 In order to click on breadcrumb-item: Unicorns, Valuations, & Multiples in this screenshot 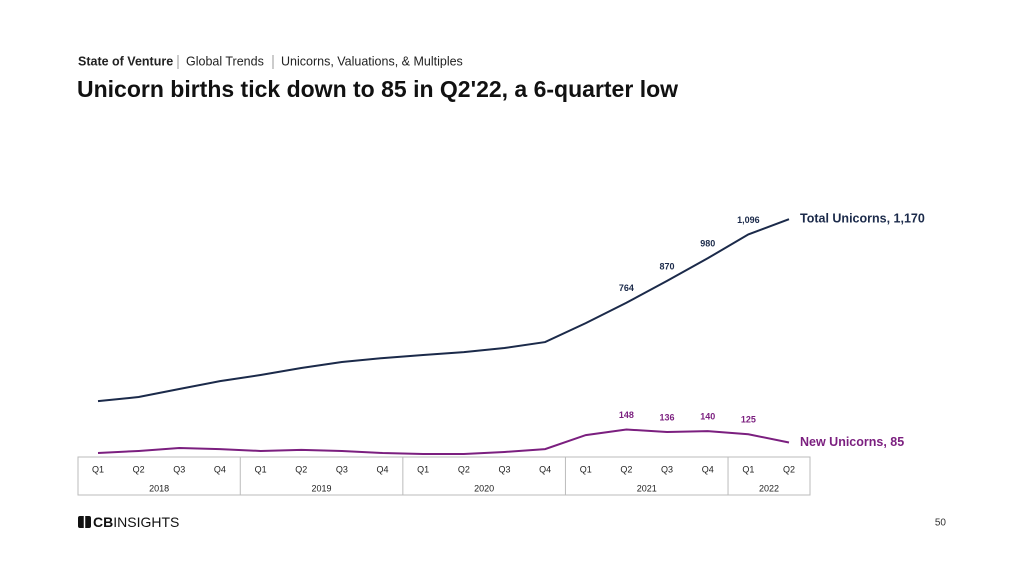, I will do `click(372, 61)`.